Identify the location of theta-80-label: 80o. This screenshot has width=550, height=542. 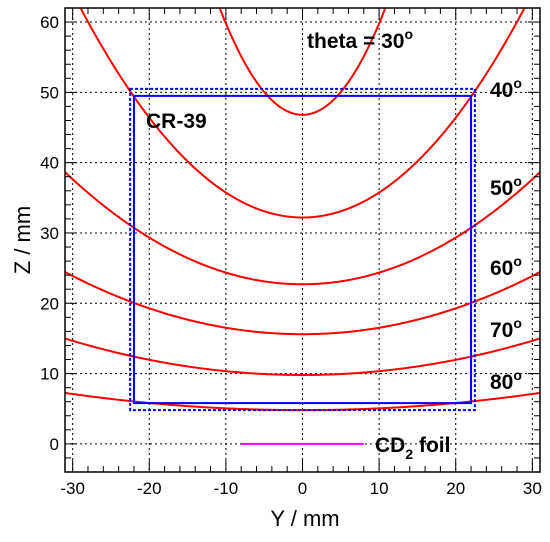
(506, 380).